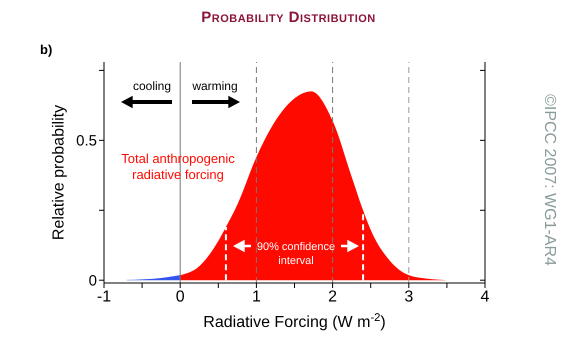 The image size is (577, 342). Describe the element at coordinates (288, 17) in the screenshot. I see `chart-title: Probability Distribution` at that location.